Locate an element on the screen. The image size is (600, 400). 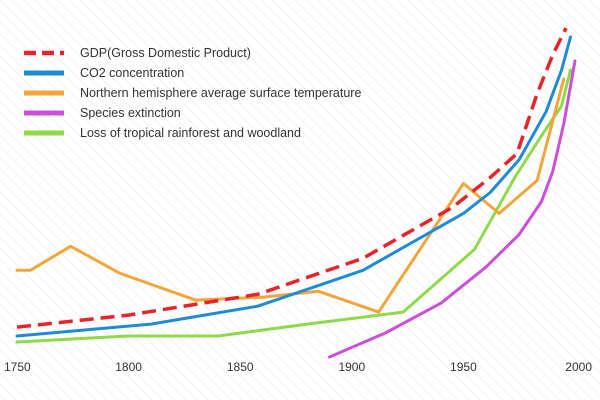
x-tick-label: 1950 is located at coordinates (463, 367).